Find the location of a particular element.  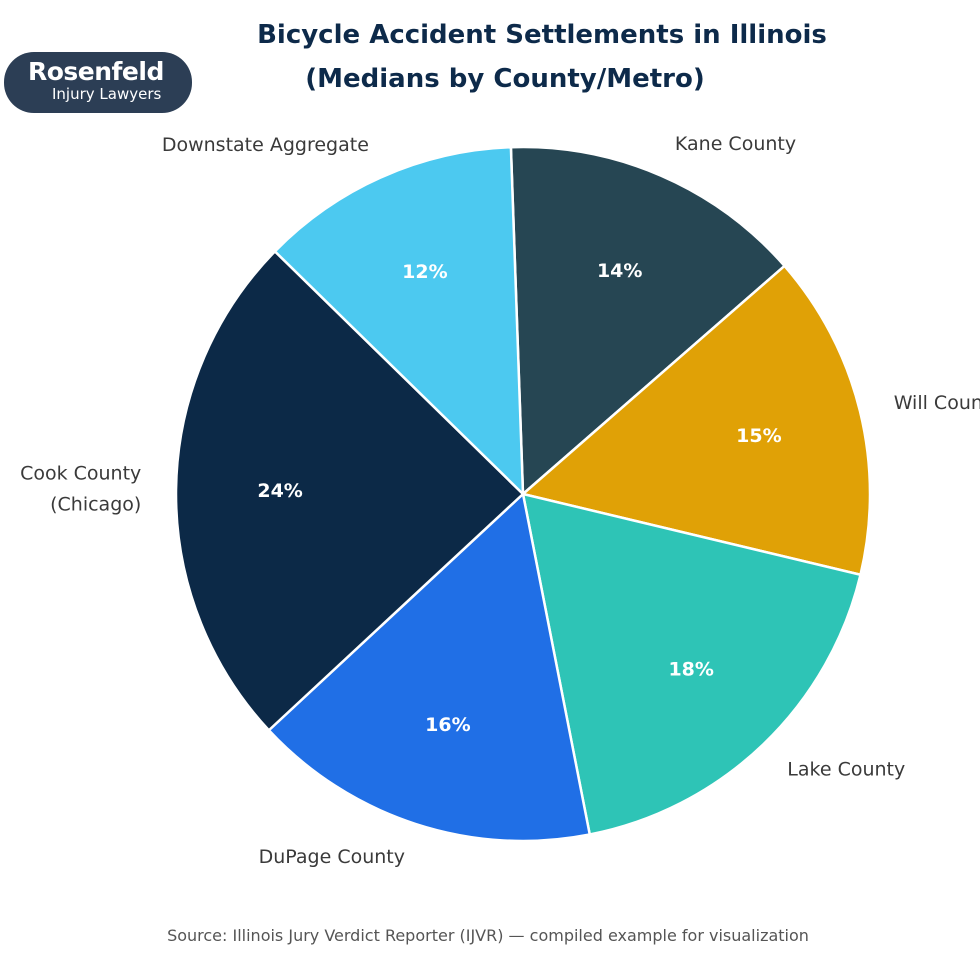

slice-label-downstate-aggregate: Downstate Aggregate is located at coordinates (265, 145).